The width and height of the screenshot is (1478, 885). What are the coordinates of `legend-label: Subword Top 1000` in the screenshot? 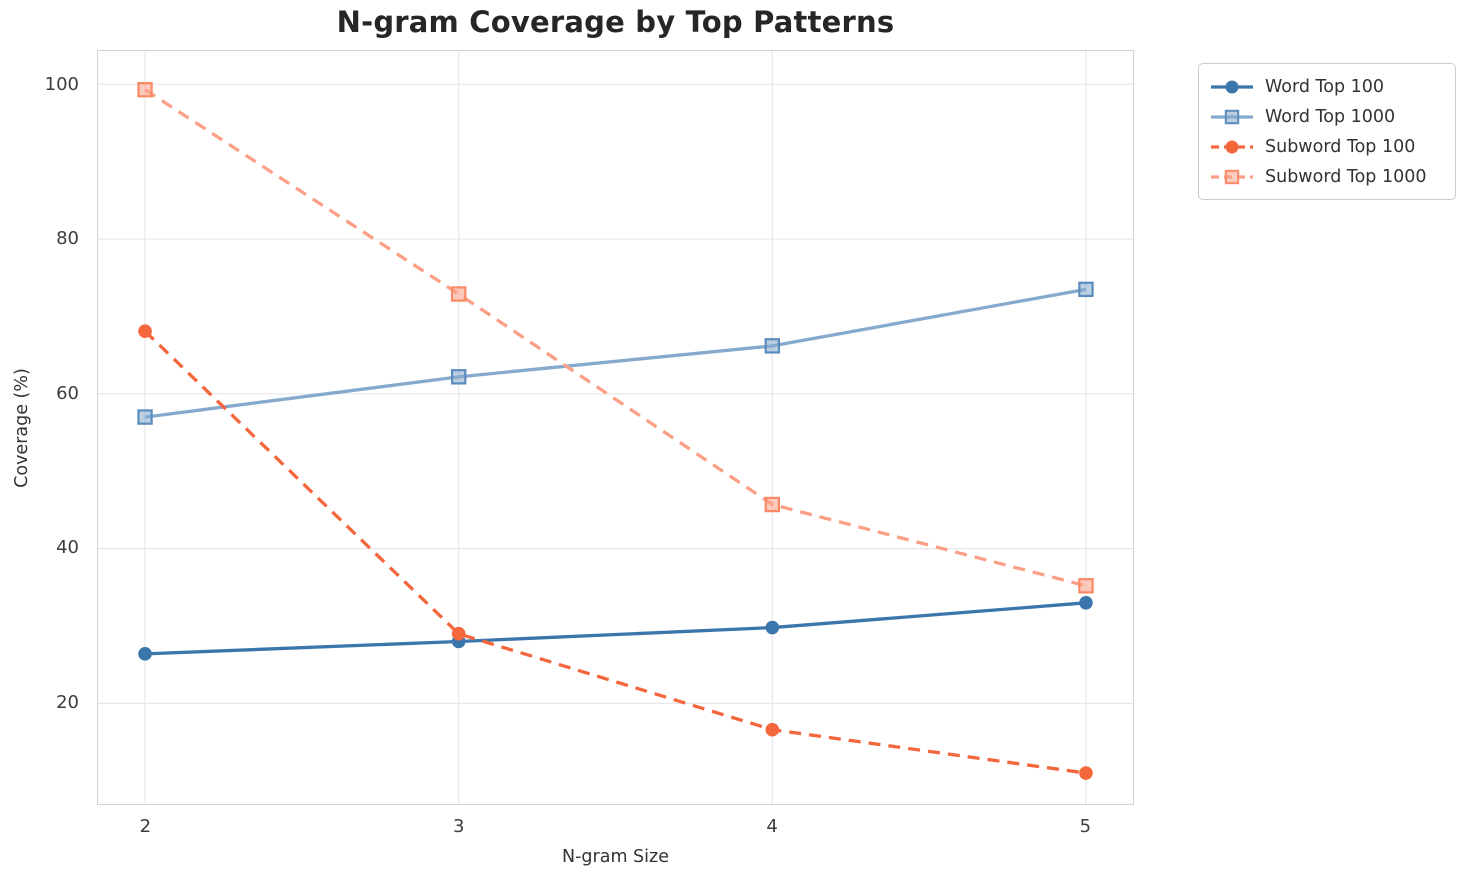 It's located at (1346, 176).